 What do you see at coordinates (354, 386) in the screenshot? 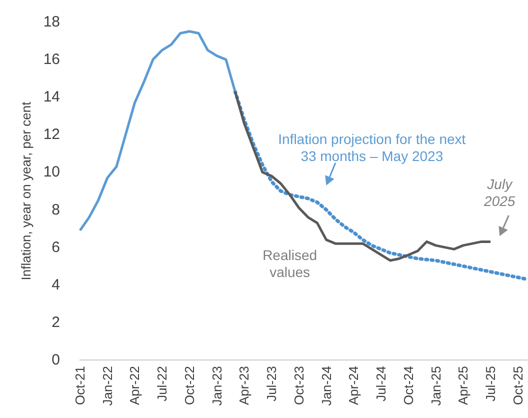
I see `x-tick-label: Apr-24` at bounding box center [354, 386].